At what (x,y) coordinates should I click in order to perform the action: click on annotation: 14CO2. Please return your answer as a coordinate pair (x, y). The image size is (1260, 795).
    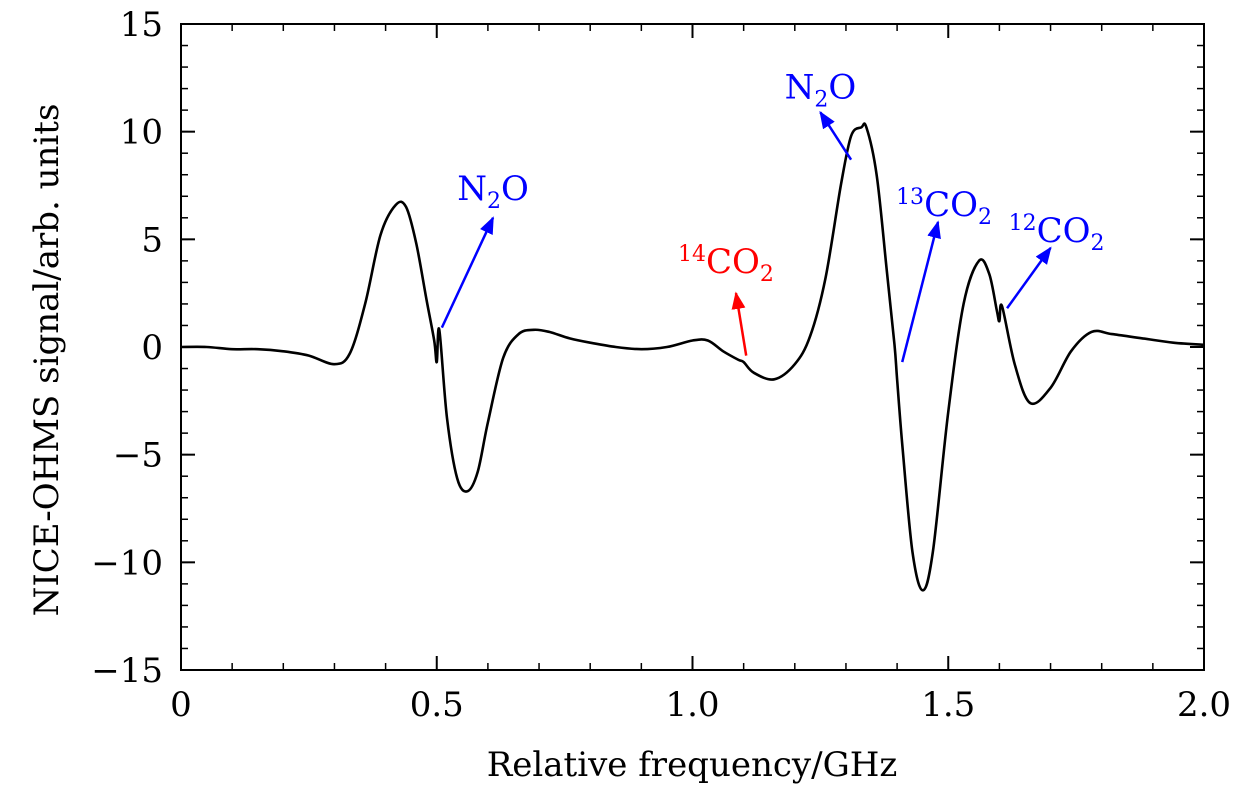
    Looking at the image, I should click on (726, 299).